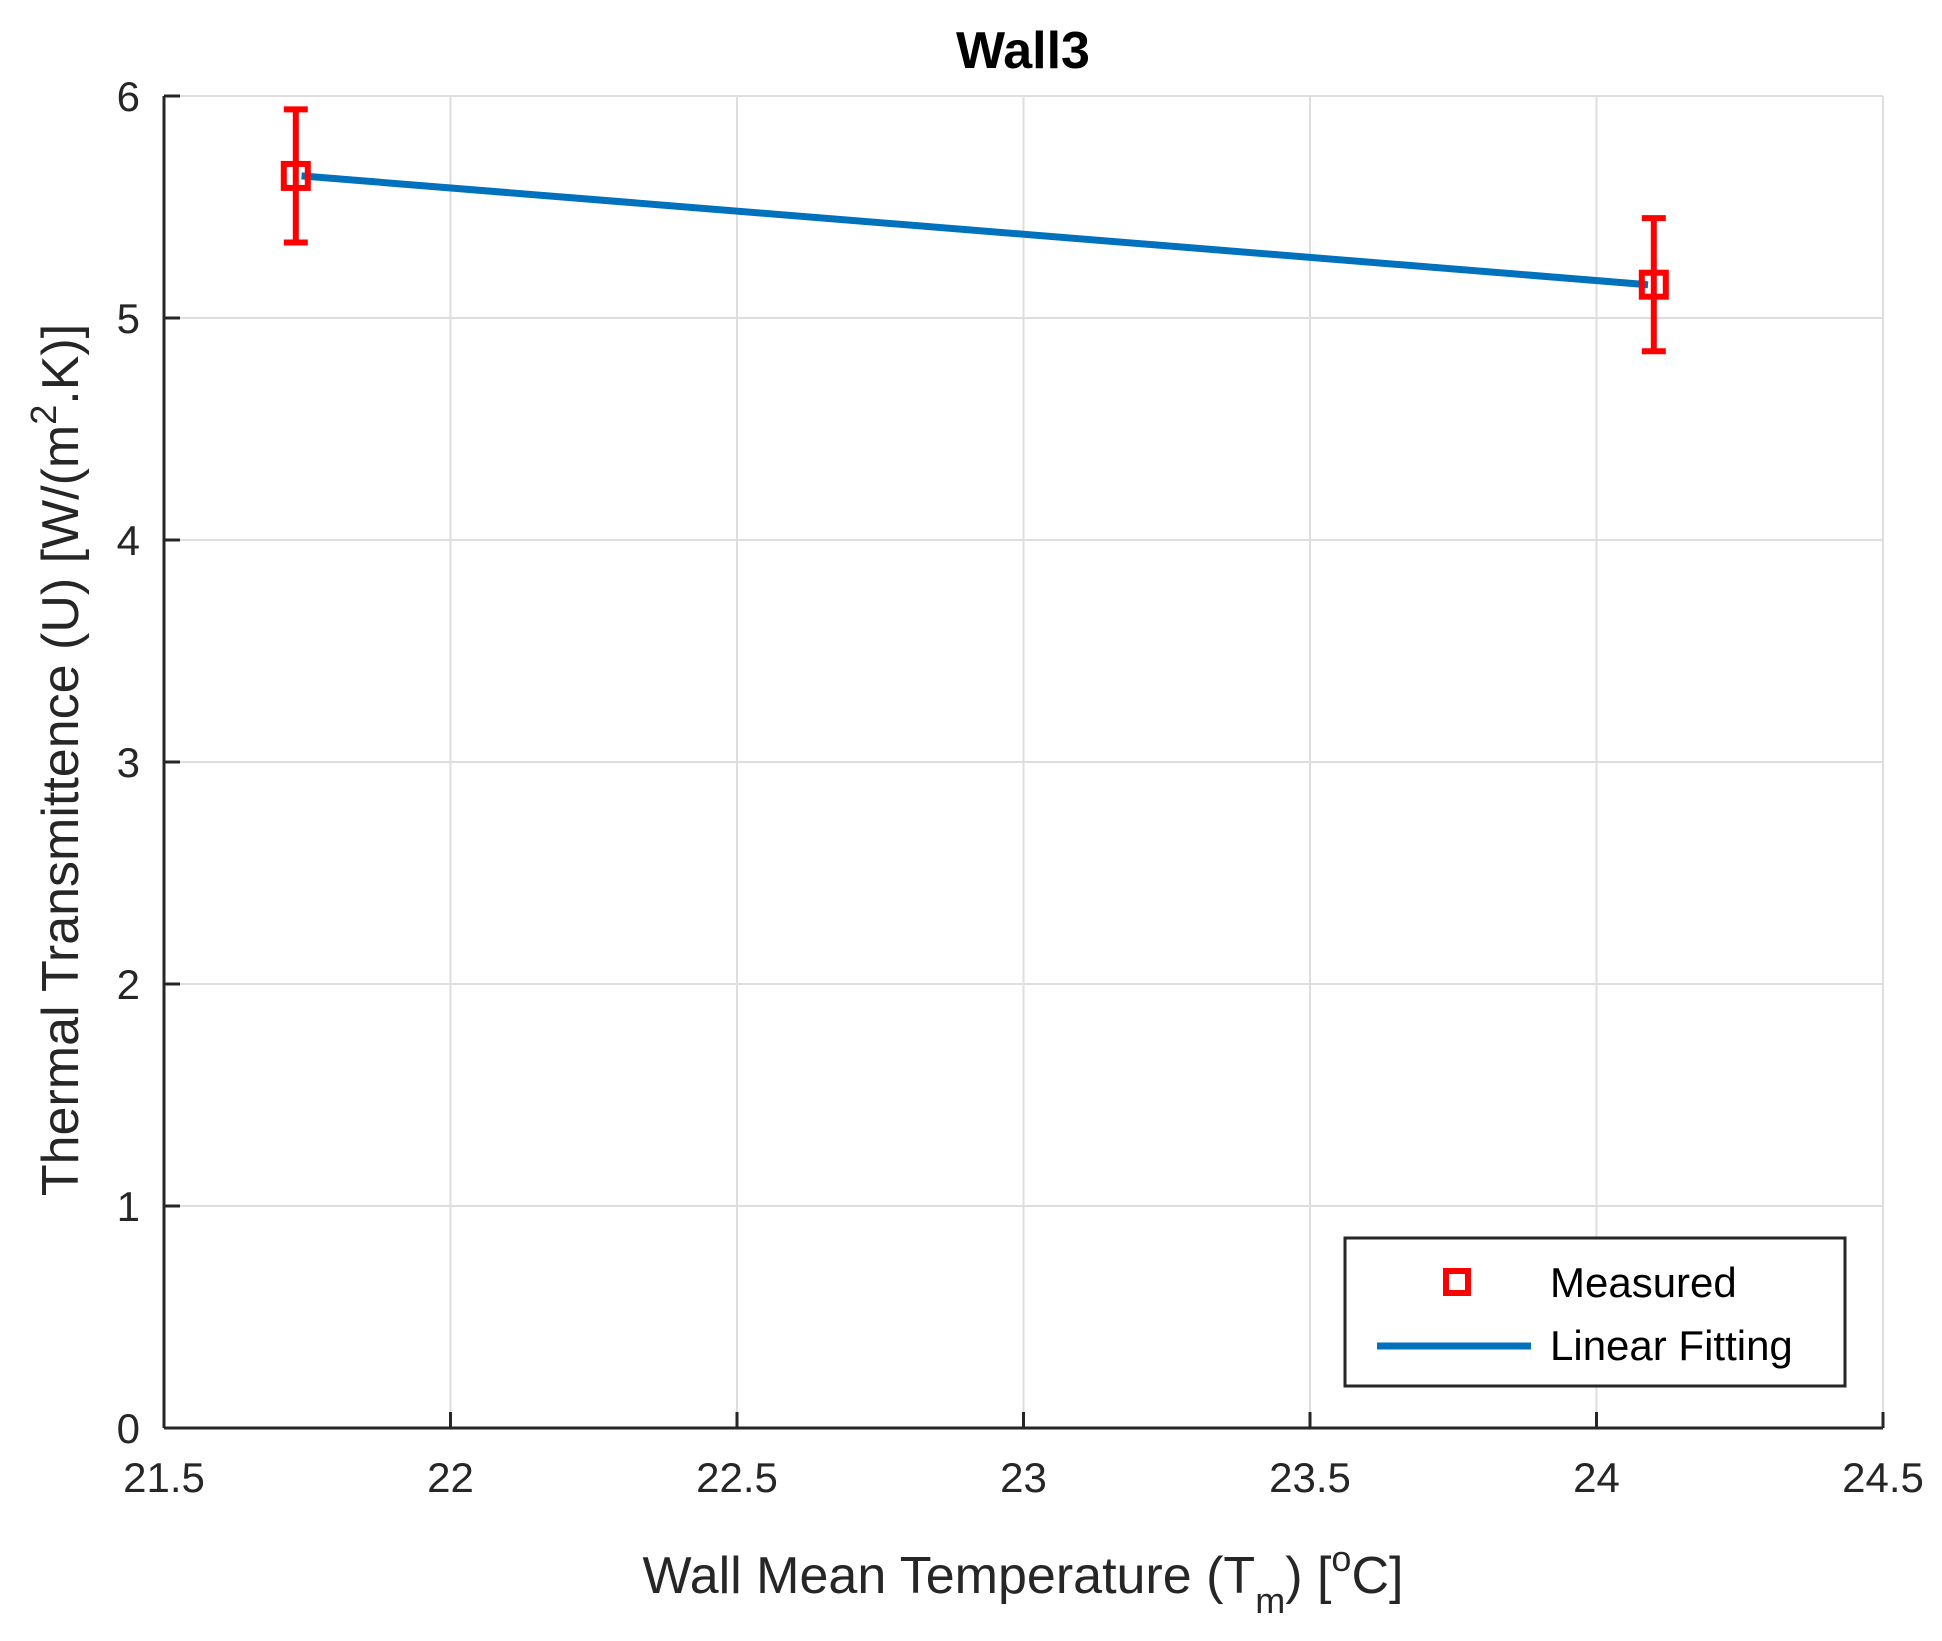 The height and width of the screenshot is (1641, 1942). Describe the element at coordinates (1023, 51) in the screenshot. I see `chart-title: Wall3` at that location.